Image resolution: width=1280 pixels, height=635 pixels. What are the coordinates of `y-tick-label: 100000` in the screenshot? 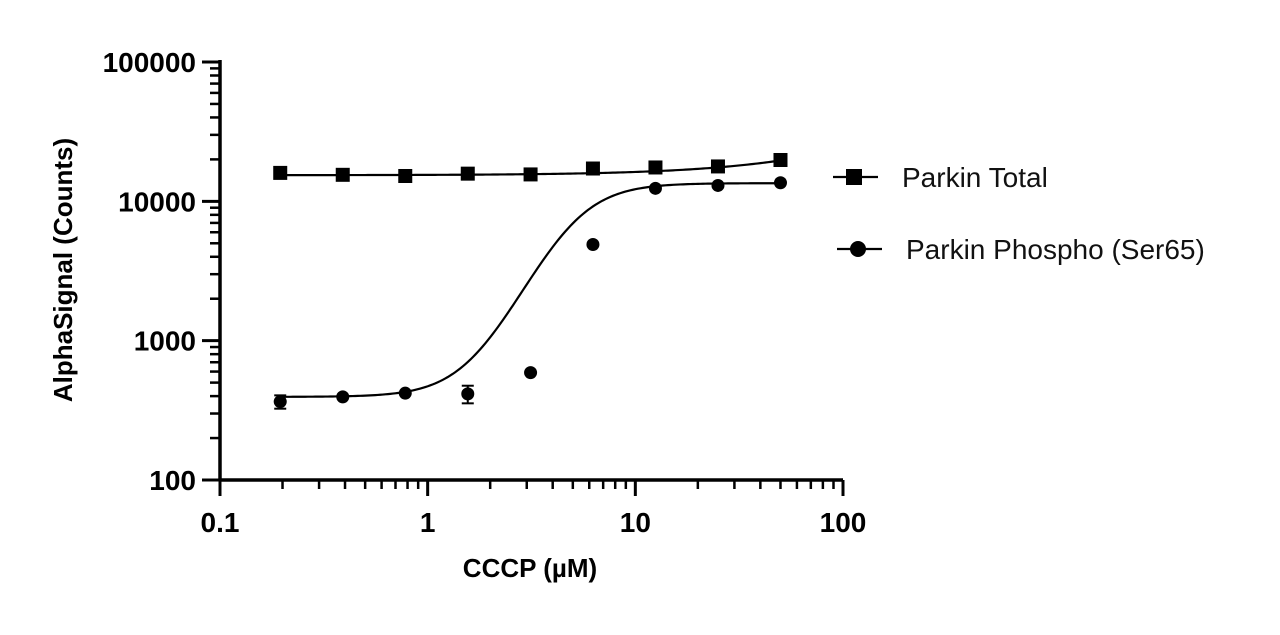 It's located at (149, 62).